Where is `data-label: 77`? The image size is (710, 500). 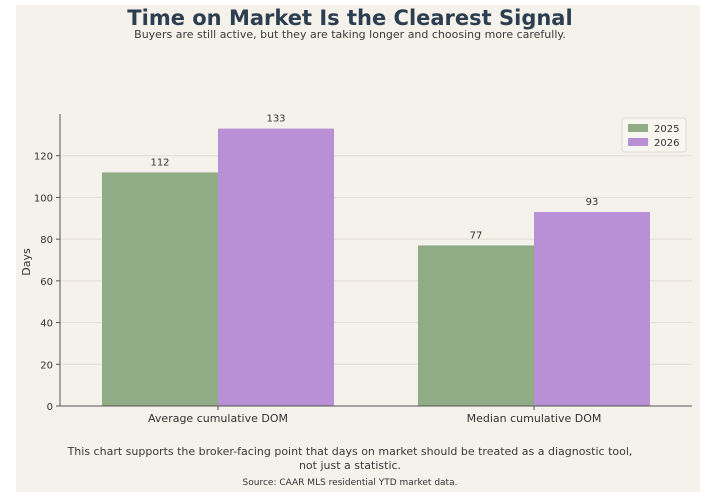 data-label: 77 is located at coordinates (476, 235).